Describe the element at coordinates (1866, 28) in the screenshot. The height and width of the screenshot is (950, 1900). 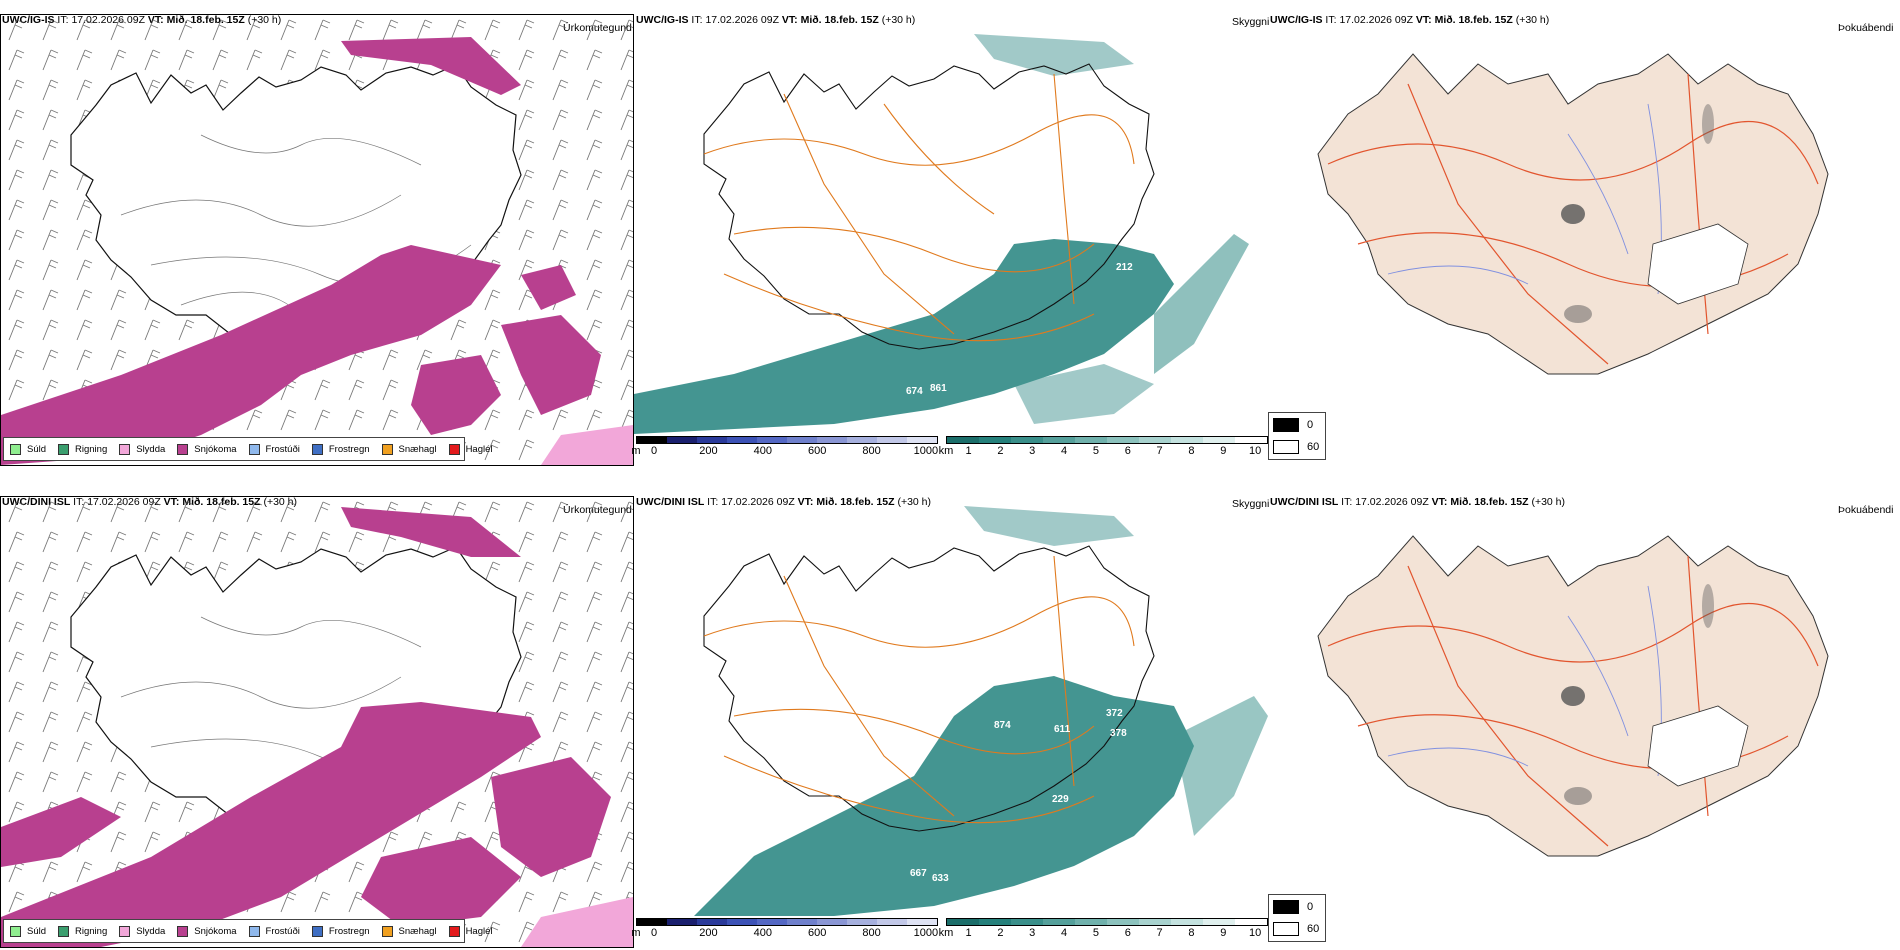
I see `panel-title-fog-0: Þokuábendi` at that location.